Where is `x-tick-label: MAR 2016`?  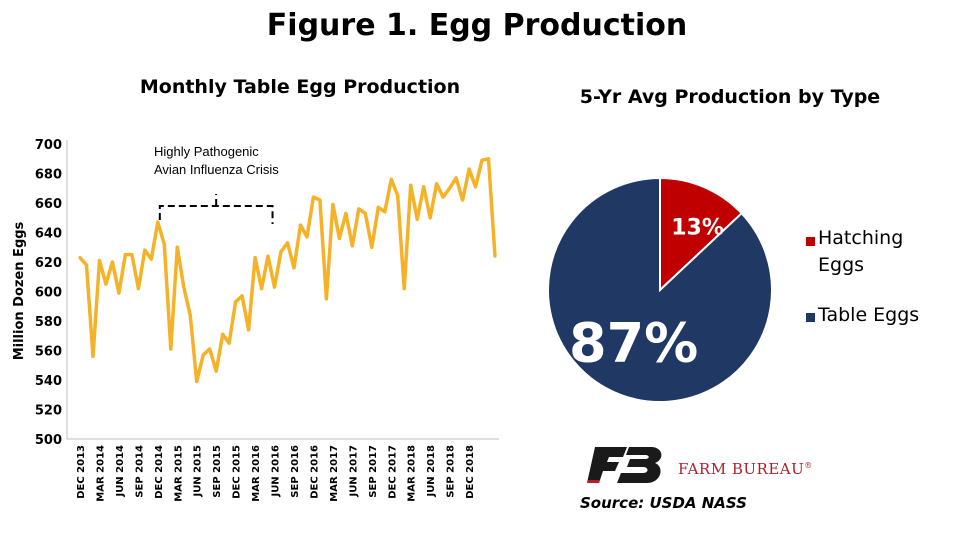 x-tick-label: MAR 2016 is located at coordinates (256, 473).